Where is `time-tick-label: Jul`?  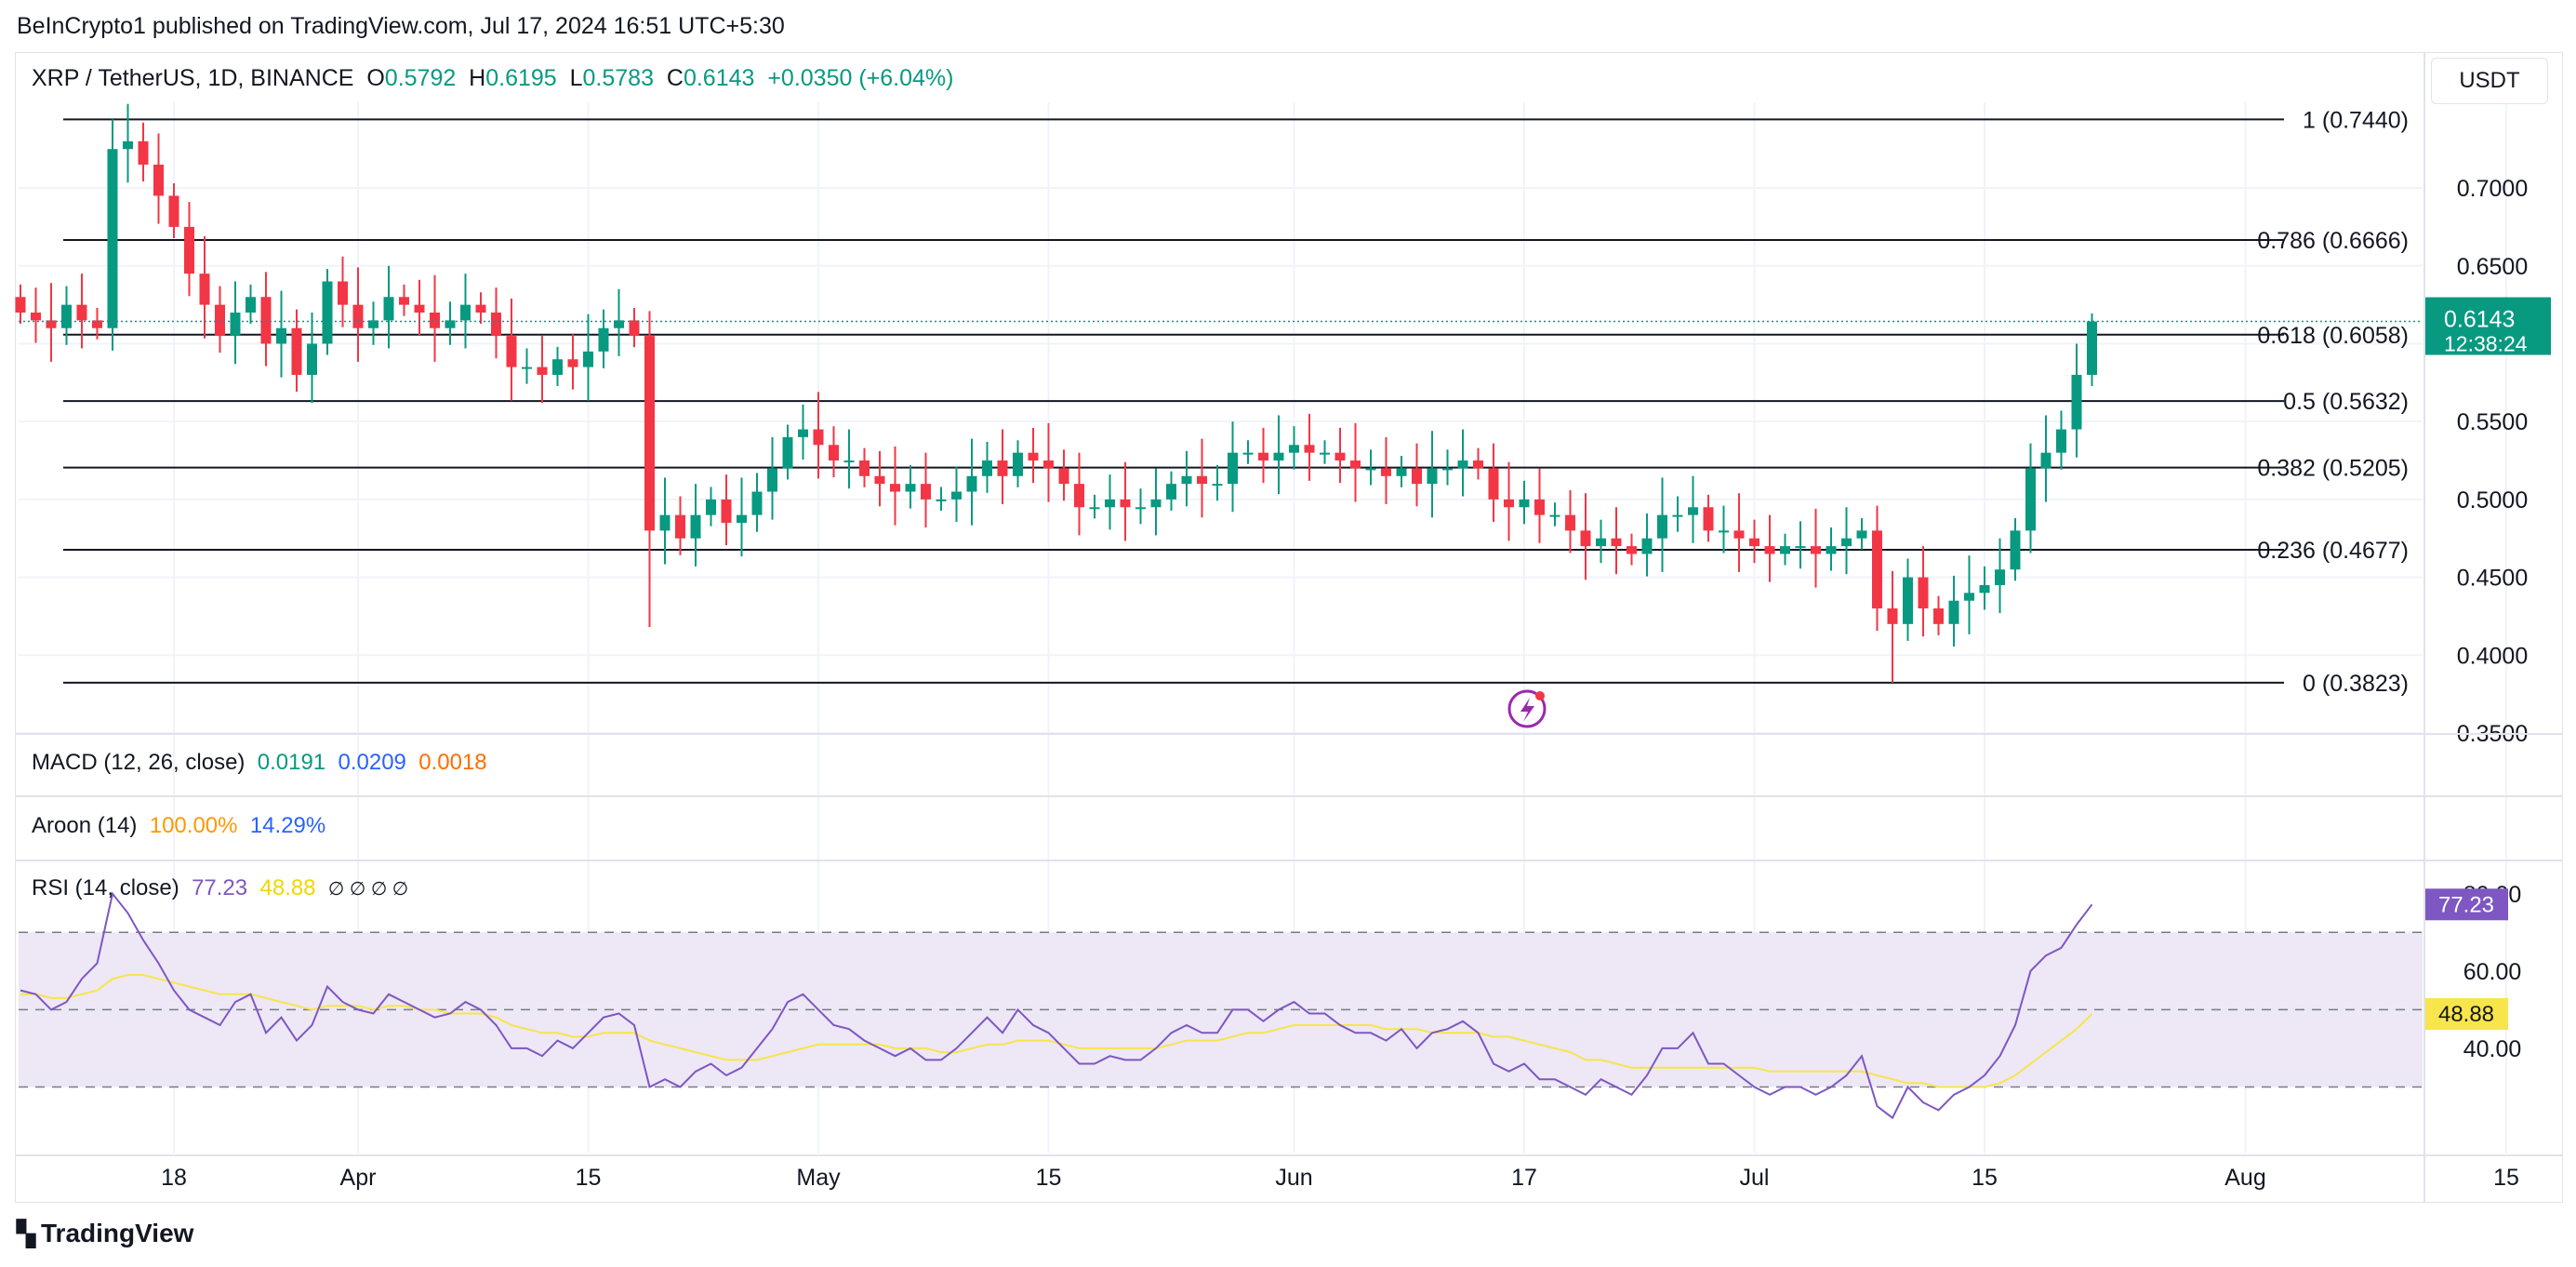
time-tick-label: Jul is located at coordinates (1755, 1178).